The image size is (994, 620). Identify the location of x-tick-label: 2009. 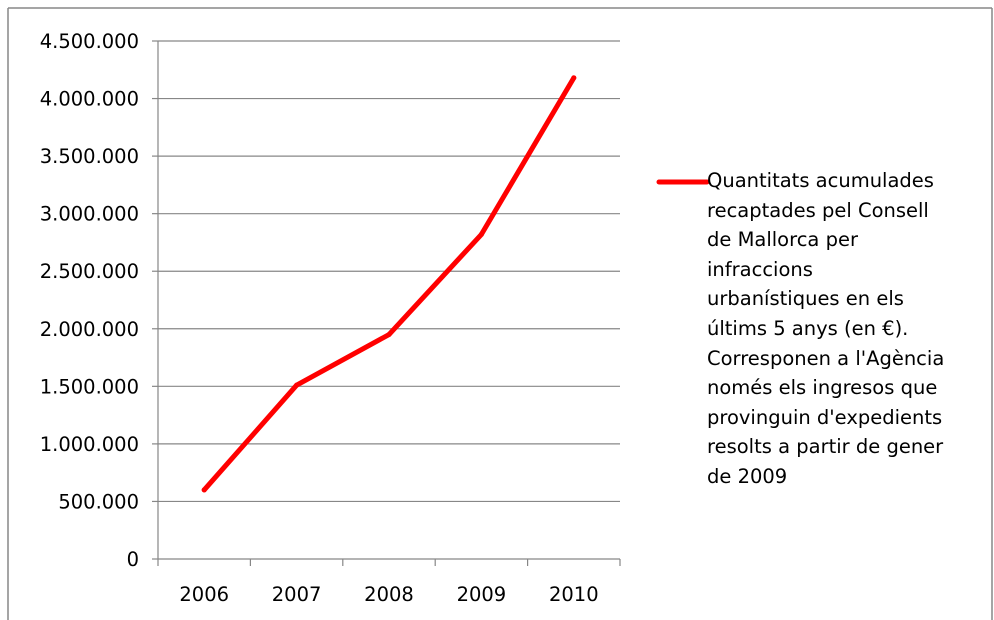
(482, 594).